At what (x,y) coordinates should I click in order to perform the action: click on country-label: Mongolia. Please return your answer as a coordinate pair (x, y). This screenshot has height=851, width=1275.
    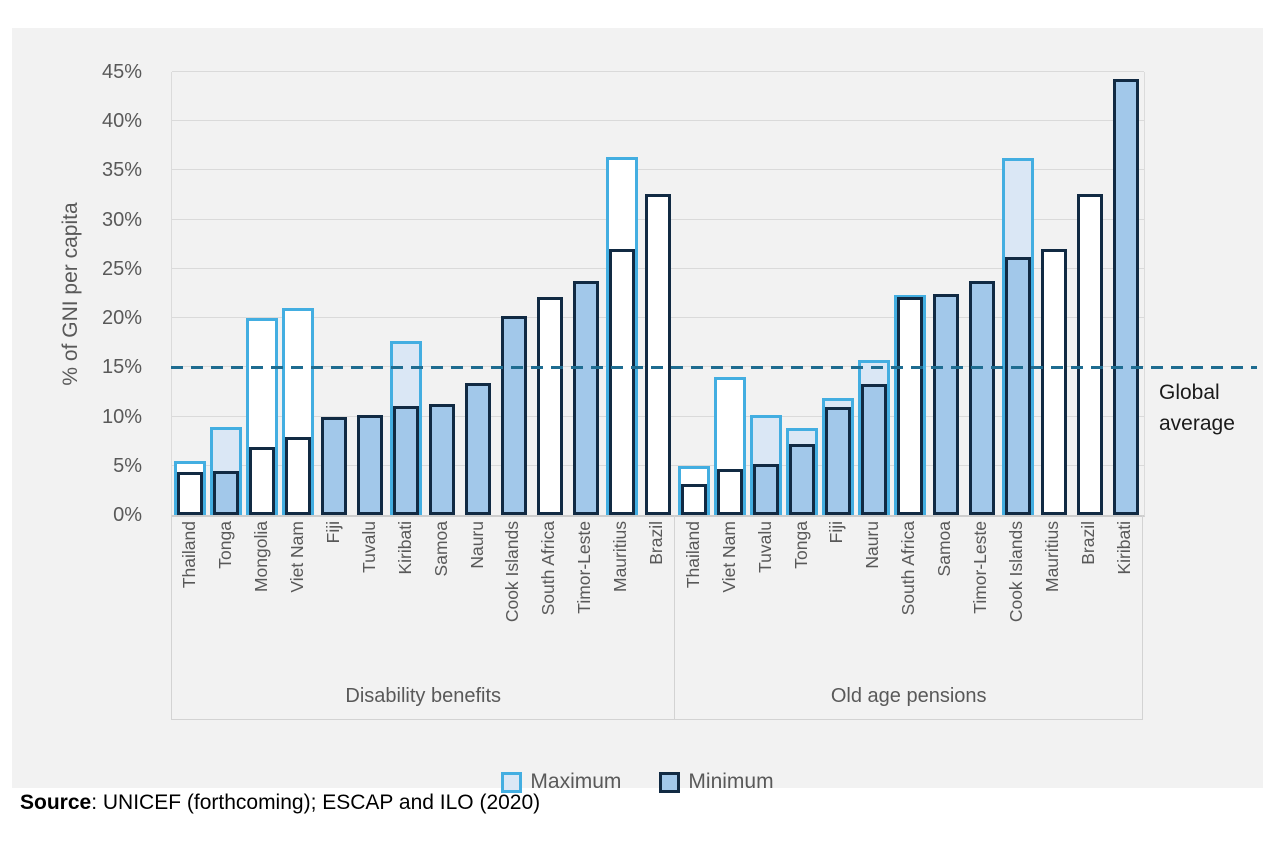
    Looking at the image, I should click on (261, 557).